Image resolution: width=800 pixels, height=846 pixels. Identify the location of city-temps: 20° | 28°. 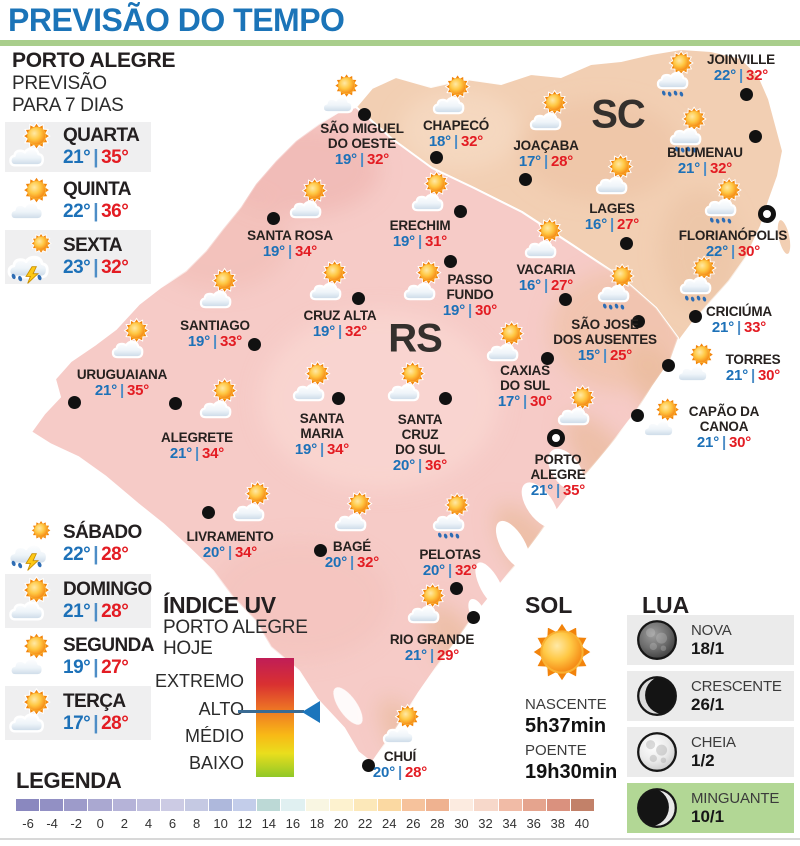
(400, 772).